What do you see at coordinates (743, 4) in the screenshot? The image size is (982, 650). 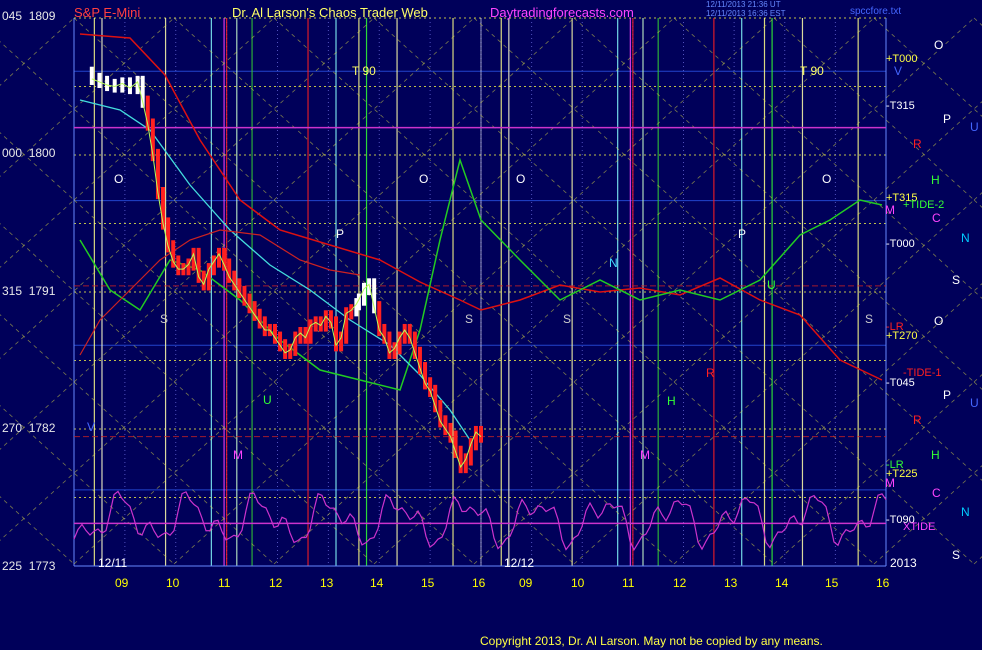 I see `timestamp-ut: 12/11/2013 21:36 UT` at bounding box center [743, 4].